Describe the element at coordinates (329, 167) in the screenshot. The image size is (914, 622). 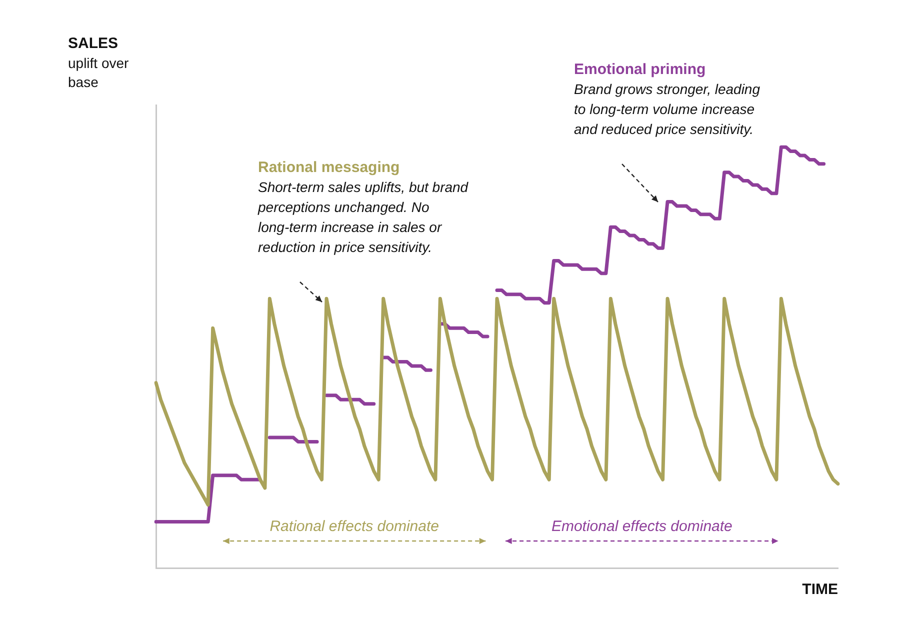
I see `annotation: Rational messaging` at that location.